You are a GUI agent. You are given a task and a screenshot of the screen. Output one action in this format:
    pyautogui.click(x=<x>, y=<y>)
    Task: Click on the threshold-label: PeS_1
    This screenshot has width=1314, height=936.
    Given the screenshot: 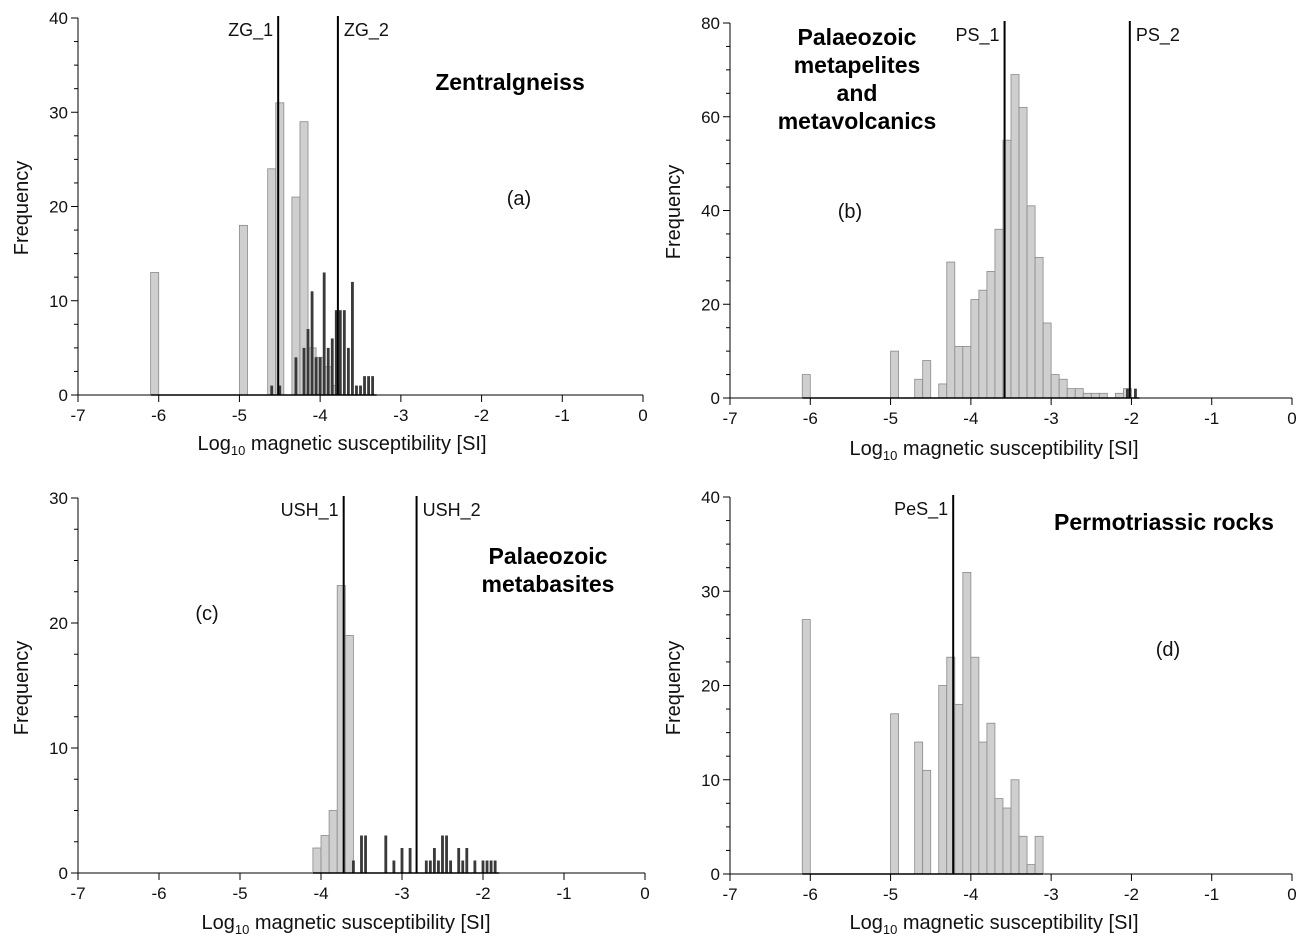 What is the action you would take?
    pyautogui.click(x=921, y=509)
    